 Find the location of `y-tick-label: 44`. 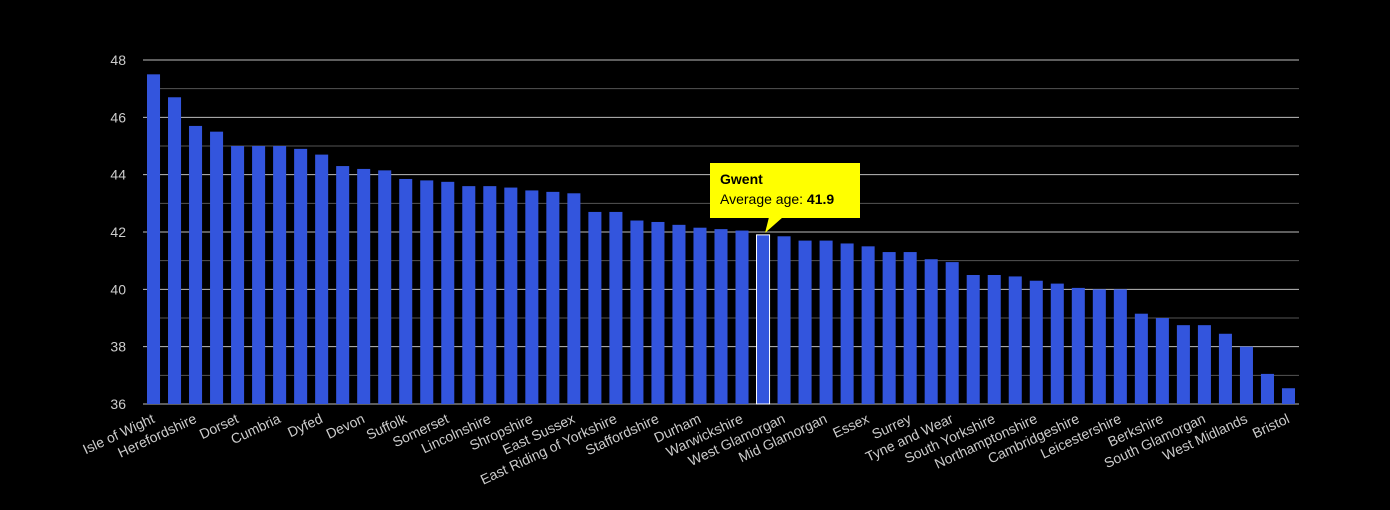

y-tick-label: 44 is located at coordinates (118, 175).